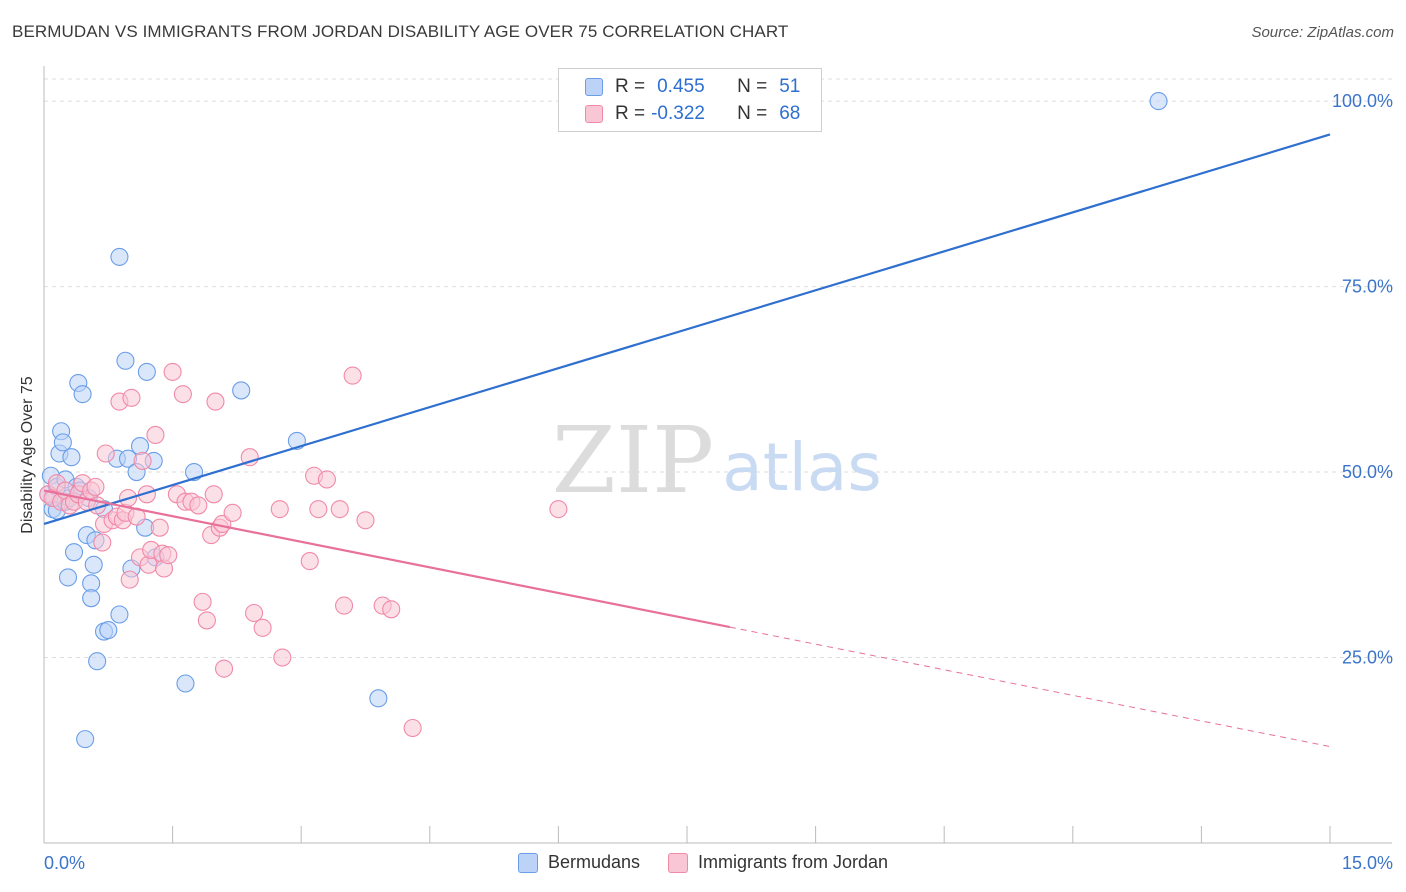  Describe the element at coordinates (793, 862) in the screenshot. I see `bottom-legend-label: Immigrants from Jordan` at that location.